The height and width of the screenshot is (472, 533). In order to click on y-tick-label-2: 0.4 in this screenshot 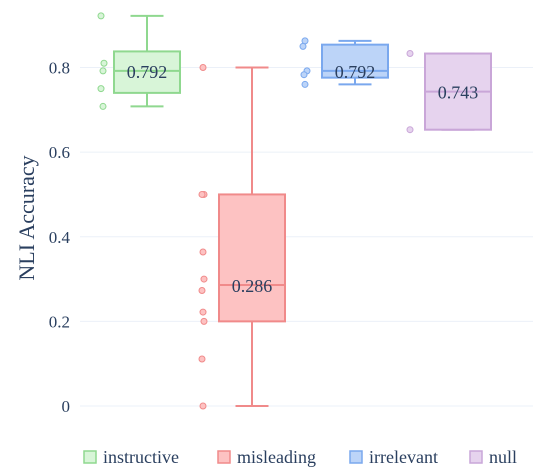, I will do `click(60, 237)`.